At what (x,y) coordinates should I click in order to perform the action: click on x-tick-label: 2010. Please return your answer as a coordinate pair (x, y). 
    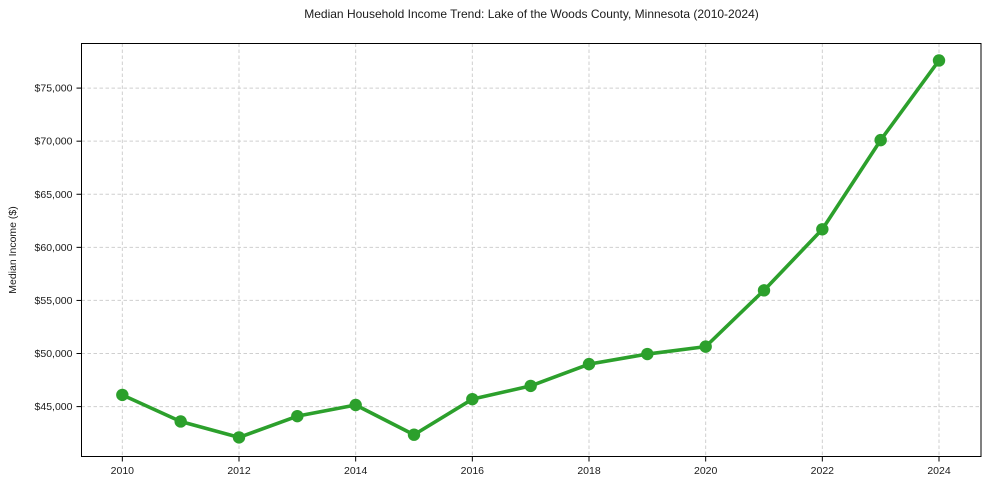
    Looking at the image, I should click on (123, 471).